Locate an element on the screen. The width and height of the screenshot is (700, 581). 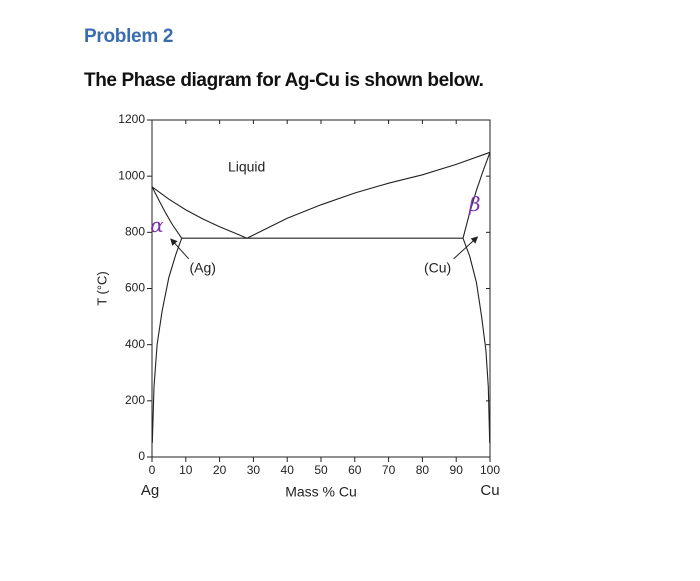
right-element-label: Cu is located at coordinates (489, 490).